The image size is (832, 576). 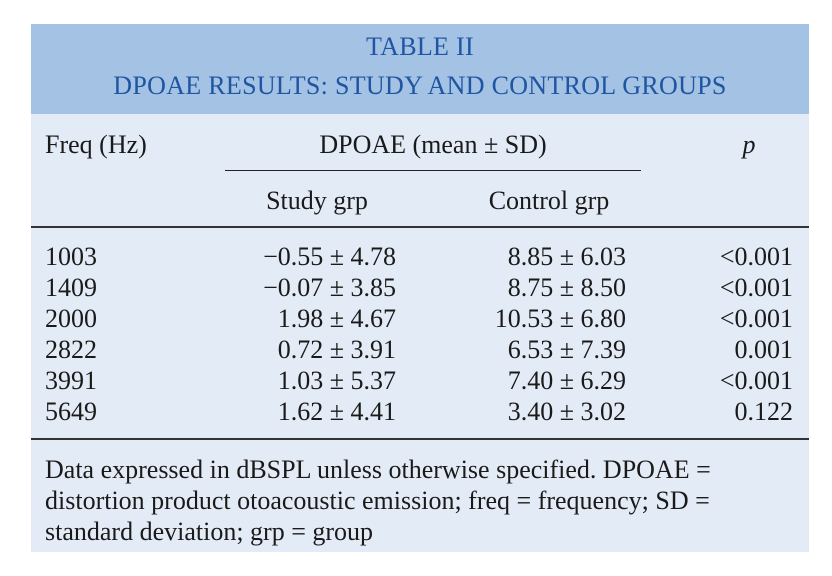 What do you see at coordinates (336, 349) in the screenshot?
I see `cell-study: 0.72 ± 3.91` at bounding box center [336, 349].